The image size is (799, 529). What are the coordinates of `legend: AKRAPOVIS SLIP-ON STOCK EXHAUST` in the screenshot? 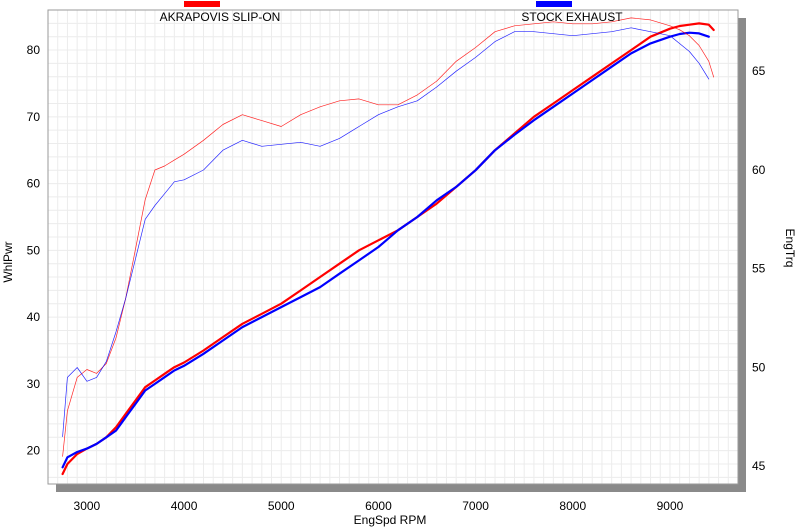 It's located at (391, 12).